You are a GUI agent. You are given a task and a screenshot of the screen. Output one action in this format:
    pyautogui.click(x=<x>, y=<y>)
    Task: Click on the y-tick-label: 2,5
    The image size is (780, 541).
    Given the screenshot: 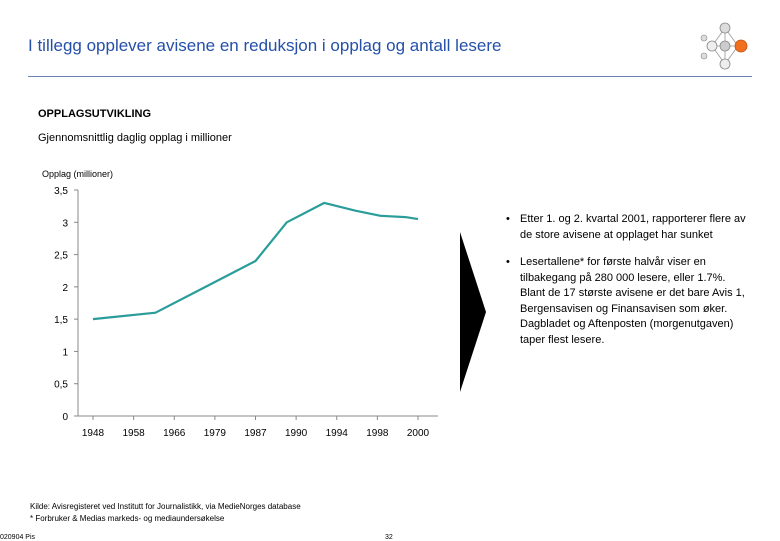 What is the action you would take?
    pyautogui.click(x=61, y=256)
    